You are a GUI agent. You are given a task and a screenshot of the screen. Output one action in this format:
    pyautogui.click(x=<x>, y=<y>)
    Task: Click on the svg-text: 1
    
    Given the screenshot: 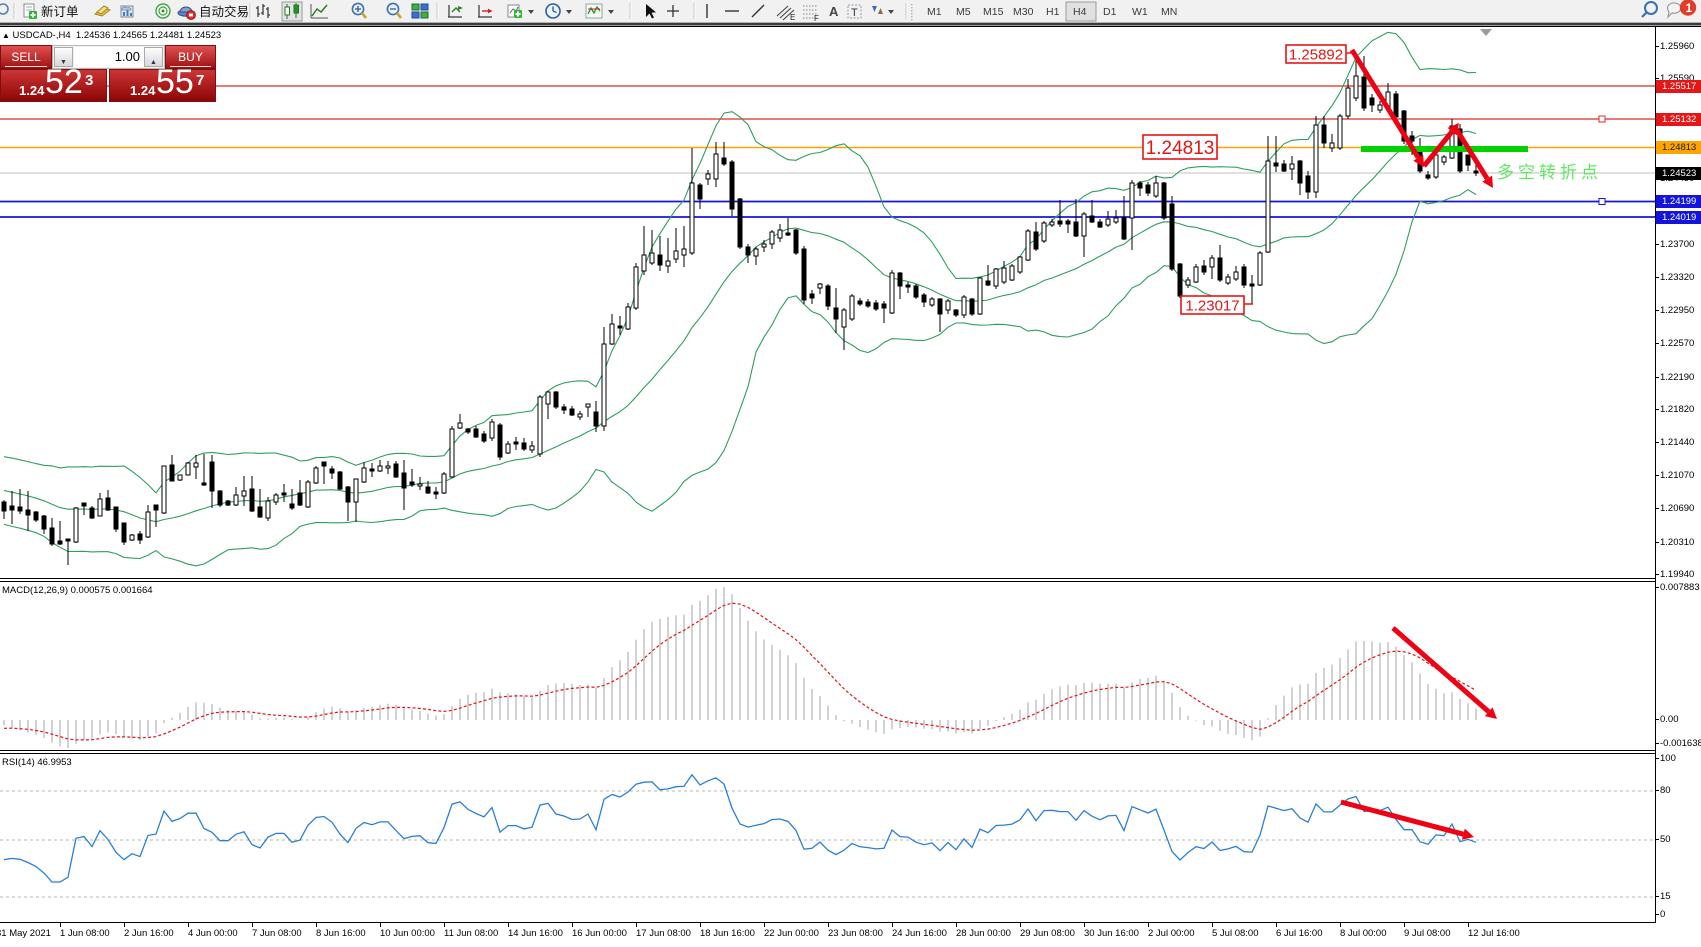 What is the action you would take?
    pyautogui.click(x=1689, y=8)
    